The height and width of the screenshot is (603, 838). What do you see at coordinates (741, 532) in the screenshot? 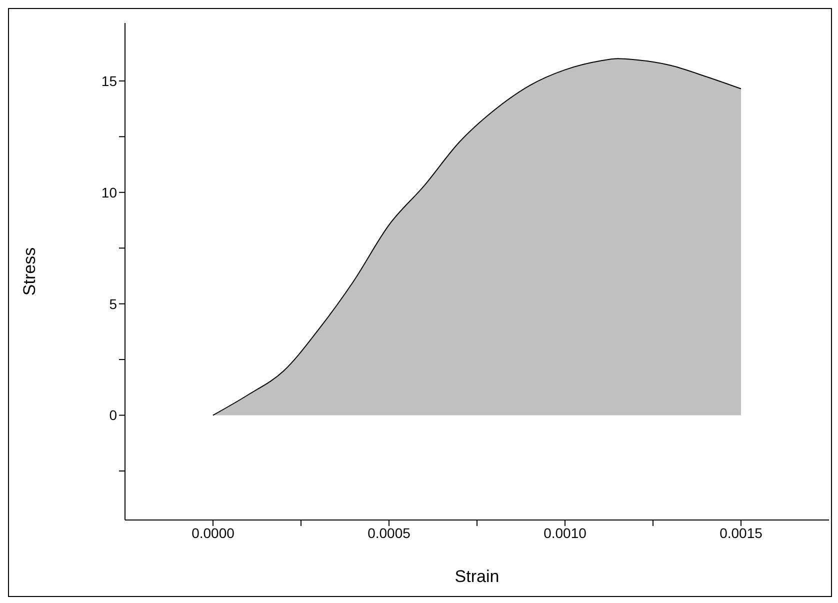
I see `x-tick-label: 0.0015` at bounding box center [741, 532].